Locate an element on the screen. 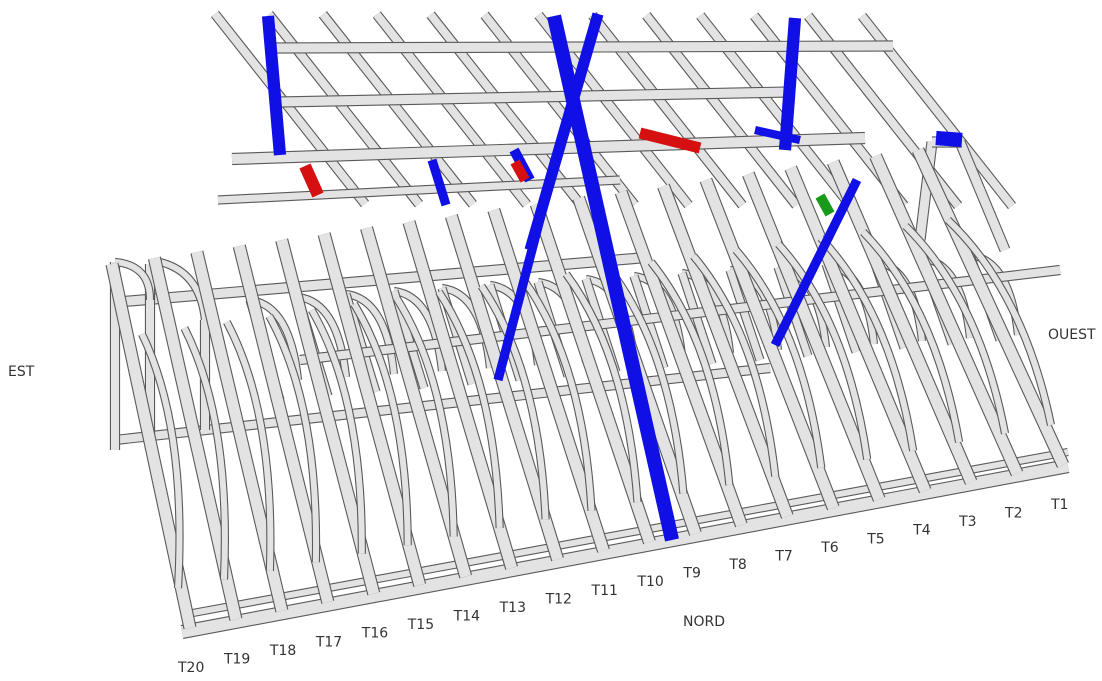  truss-strut-t1 is located at coordinates (1000, 321).